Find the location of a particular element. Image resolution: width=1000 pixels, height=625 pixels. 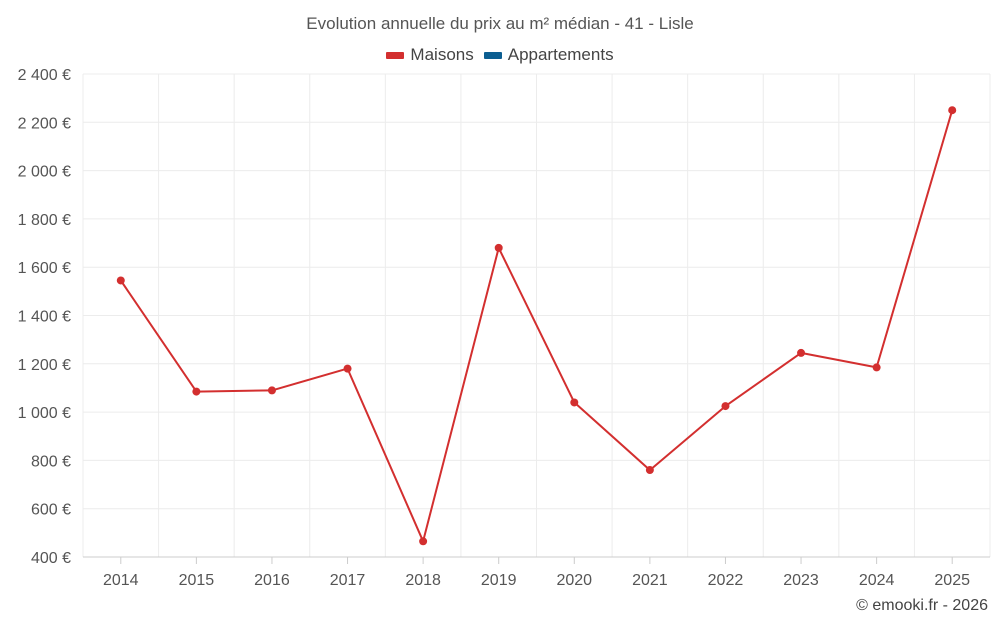

y-tick-label: 1 800 € is located at coordinates (44, 220).